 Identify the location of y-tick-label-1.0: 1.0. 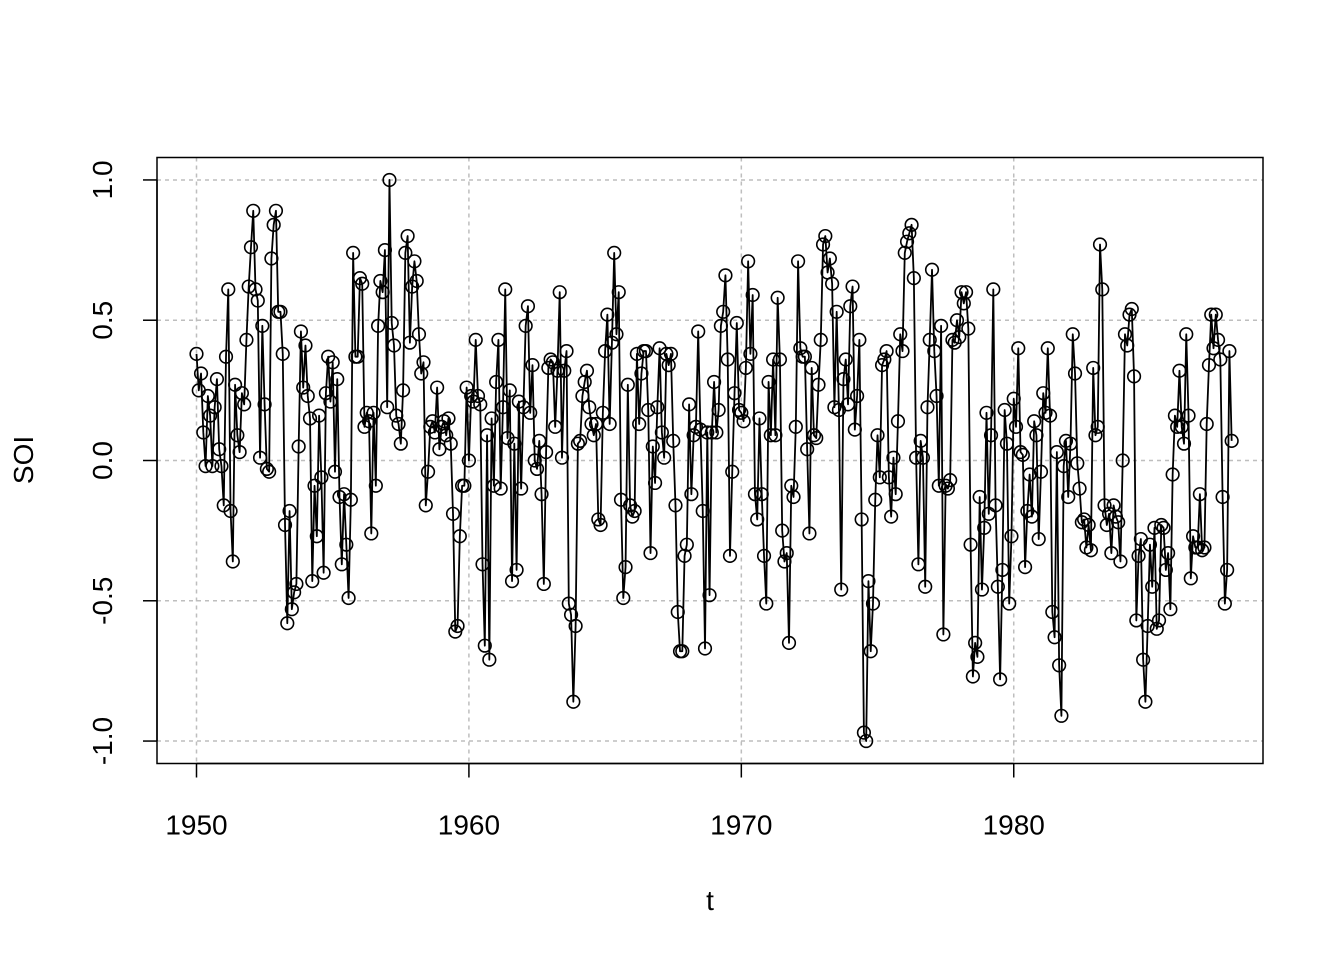
(102, 179).